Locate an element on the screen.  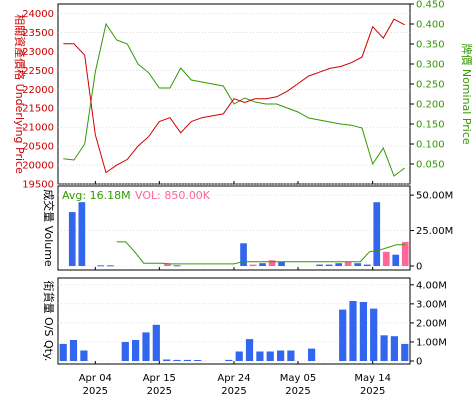
os-qty-bars is located at coordinates (234, 331).